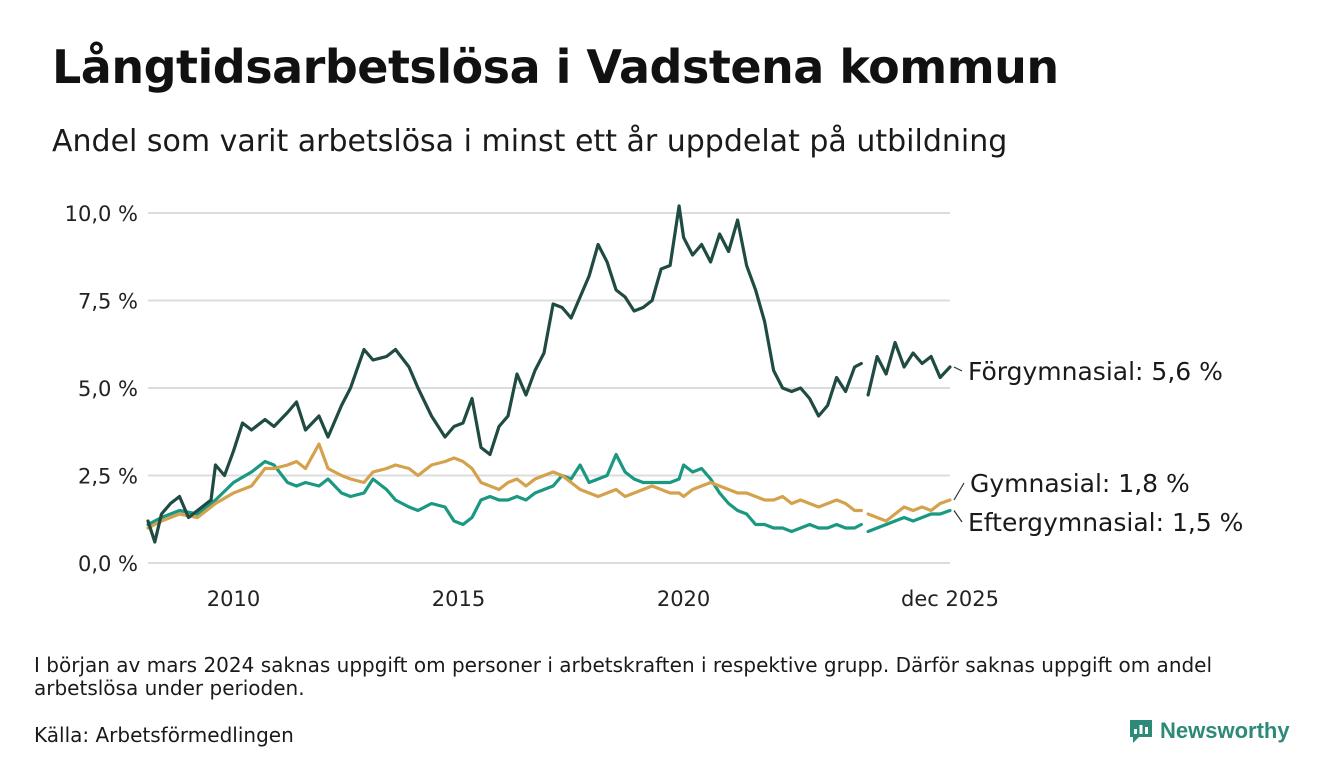 This screenshot has width=1340, height=780. I want to click on series-line-förgymnasial, so click(909, 368).